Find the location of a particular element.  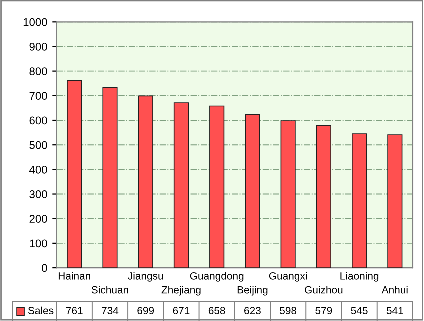

y-tick-label: 500 is located at coordinates (39, 145).